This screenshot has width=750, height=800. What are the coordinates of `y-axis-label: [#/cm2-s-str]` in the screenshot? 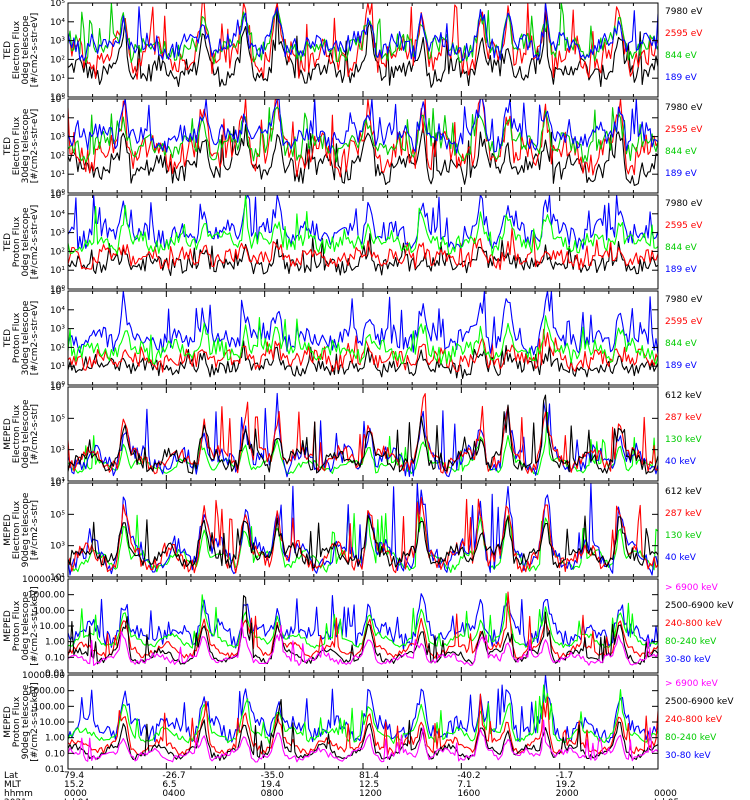 It's located at (35, 530).